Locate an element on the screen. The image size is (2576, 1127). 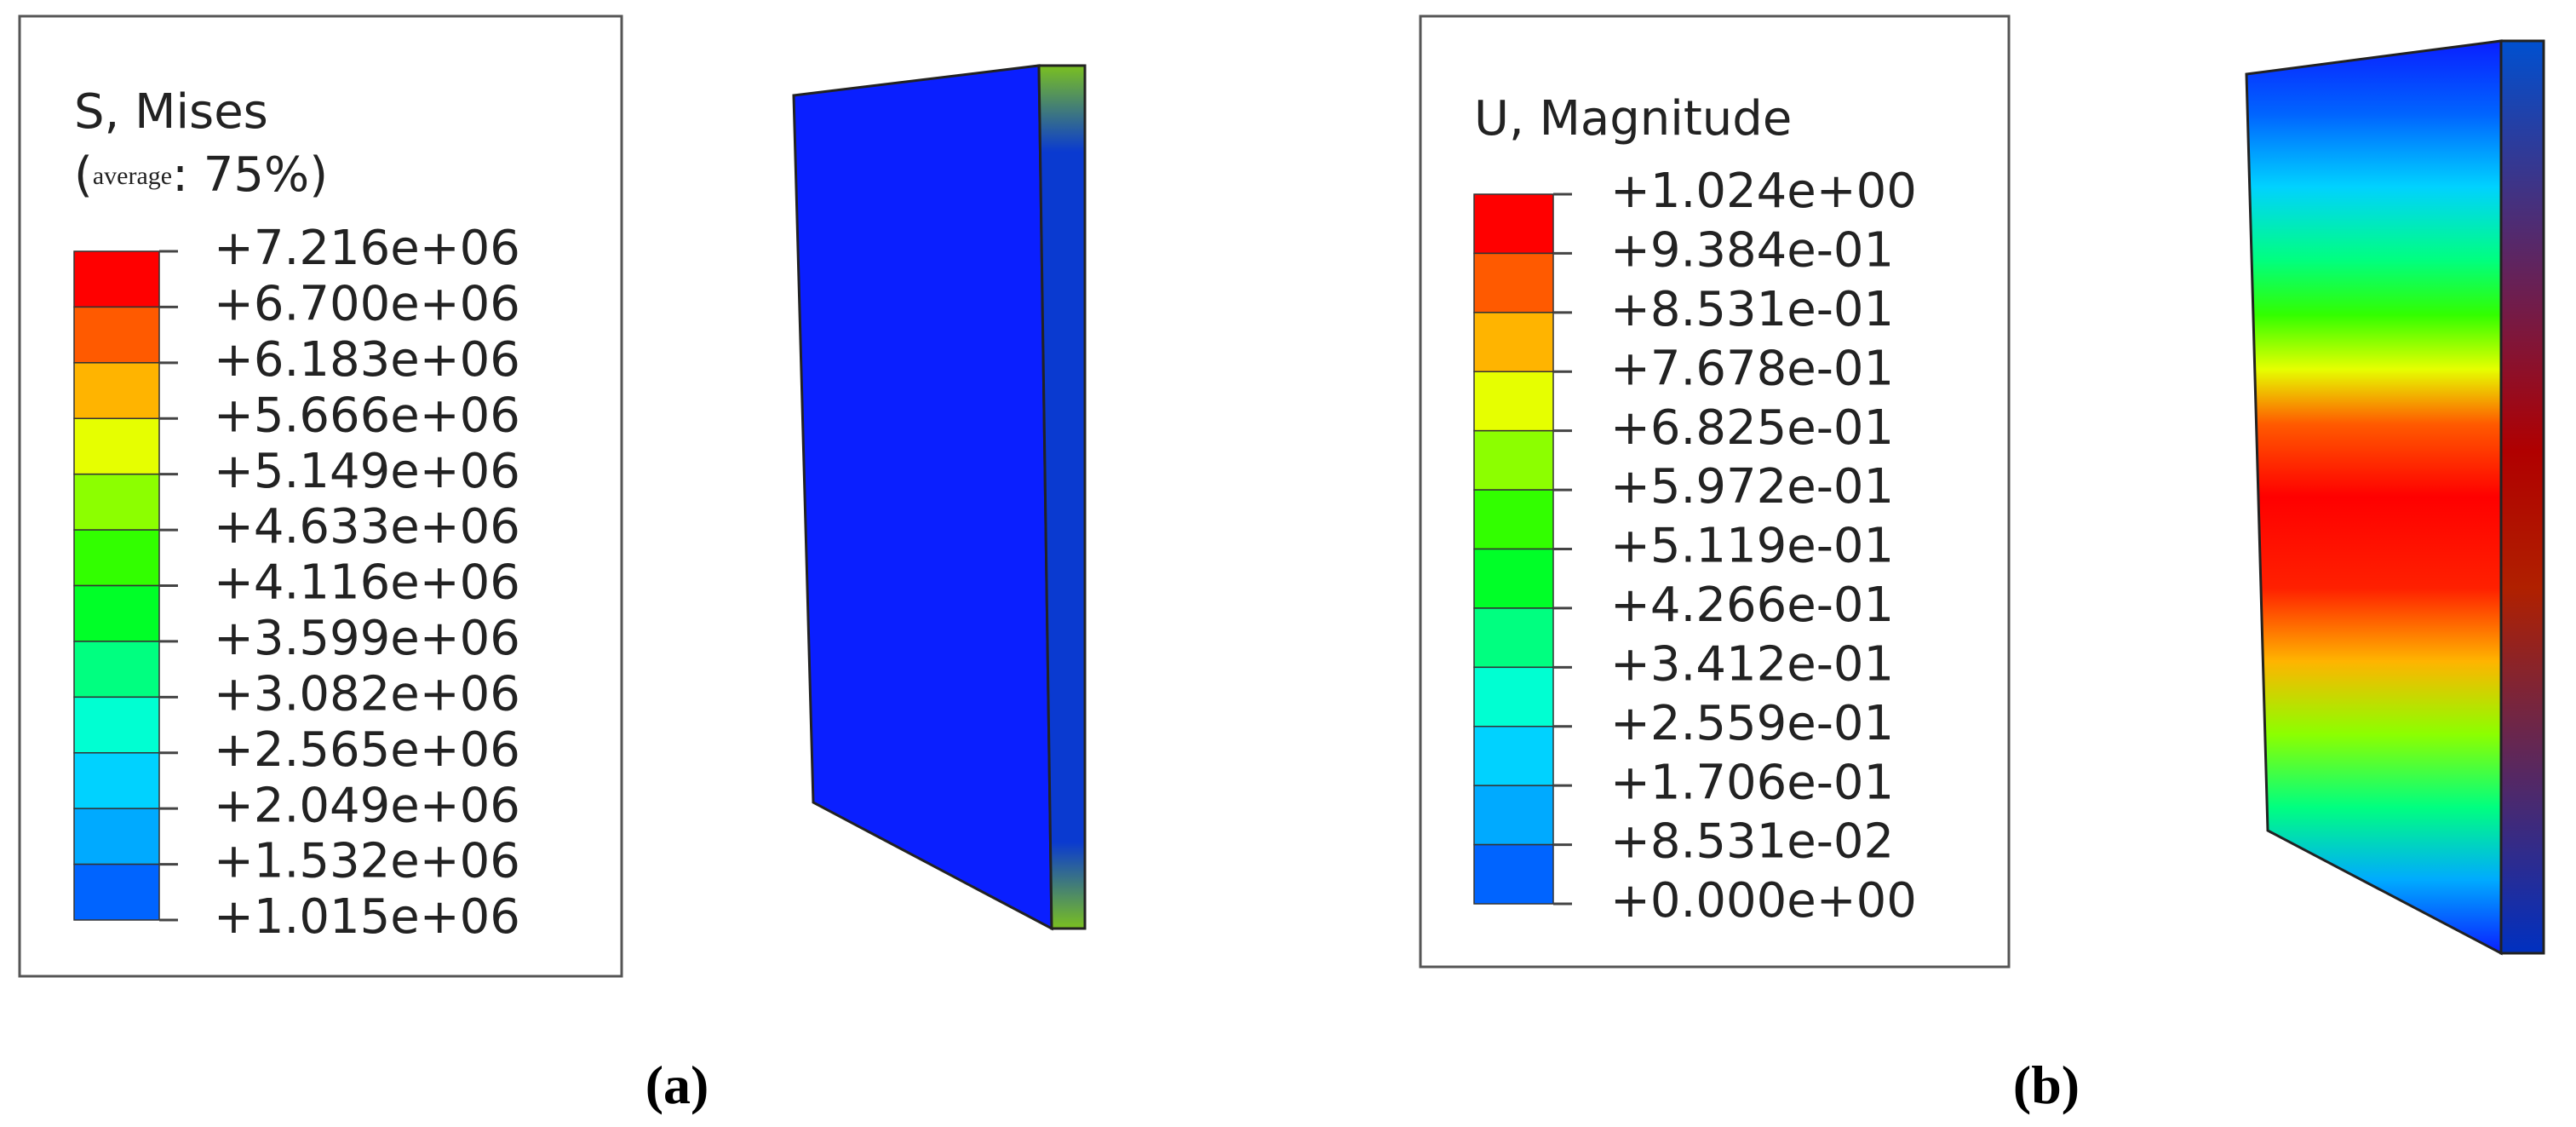
legend-label: +3.599e+06 is located at coordinates (367, 638).